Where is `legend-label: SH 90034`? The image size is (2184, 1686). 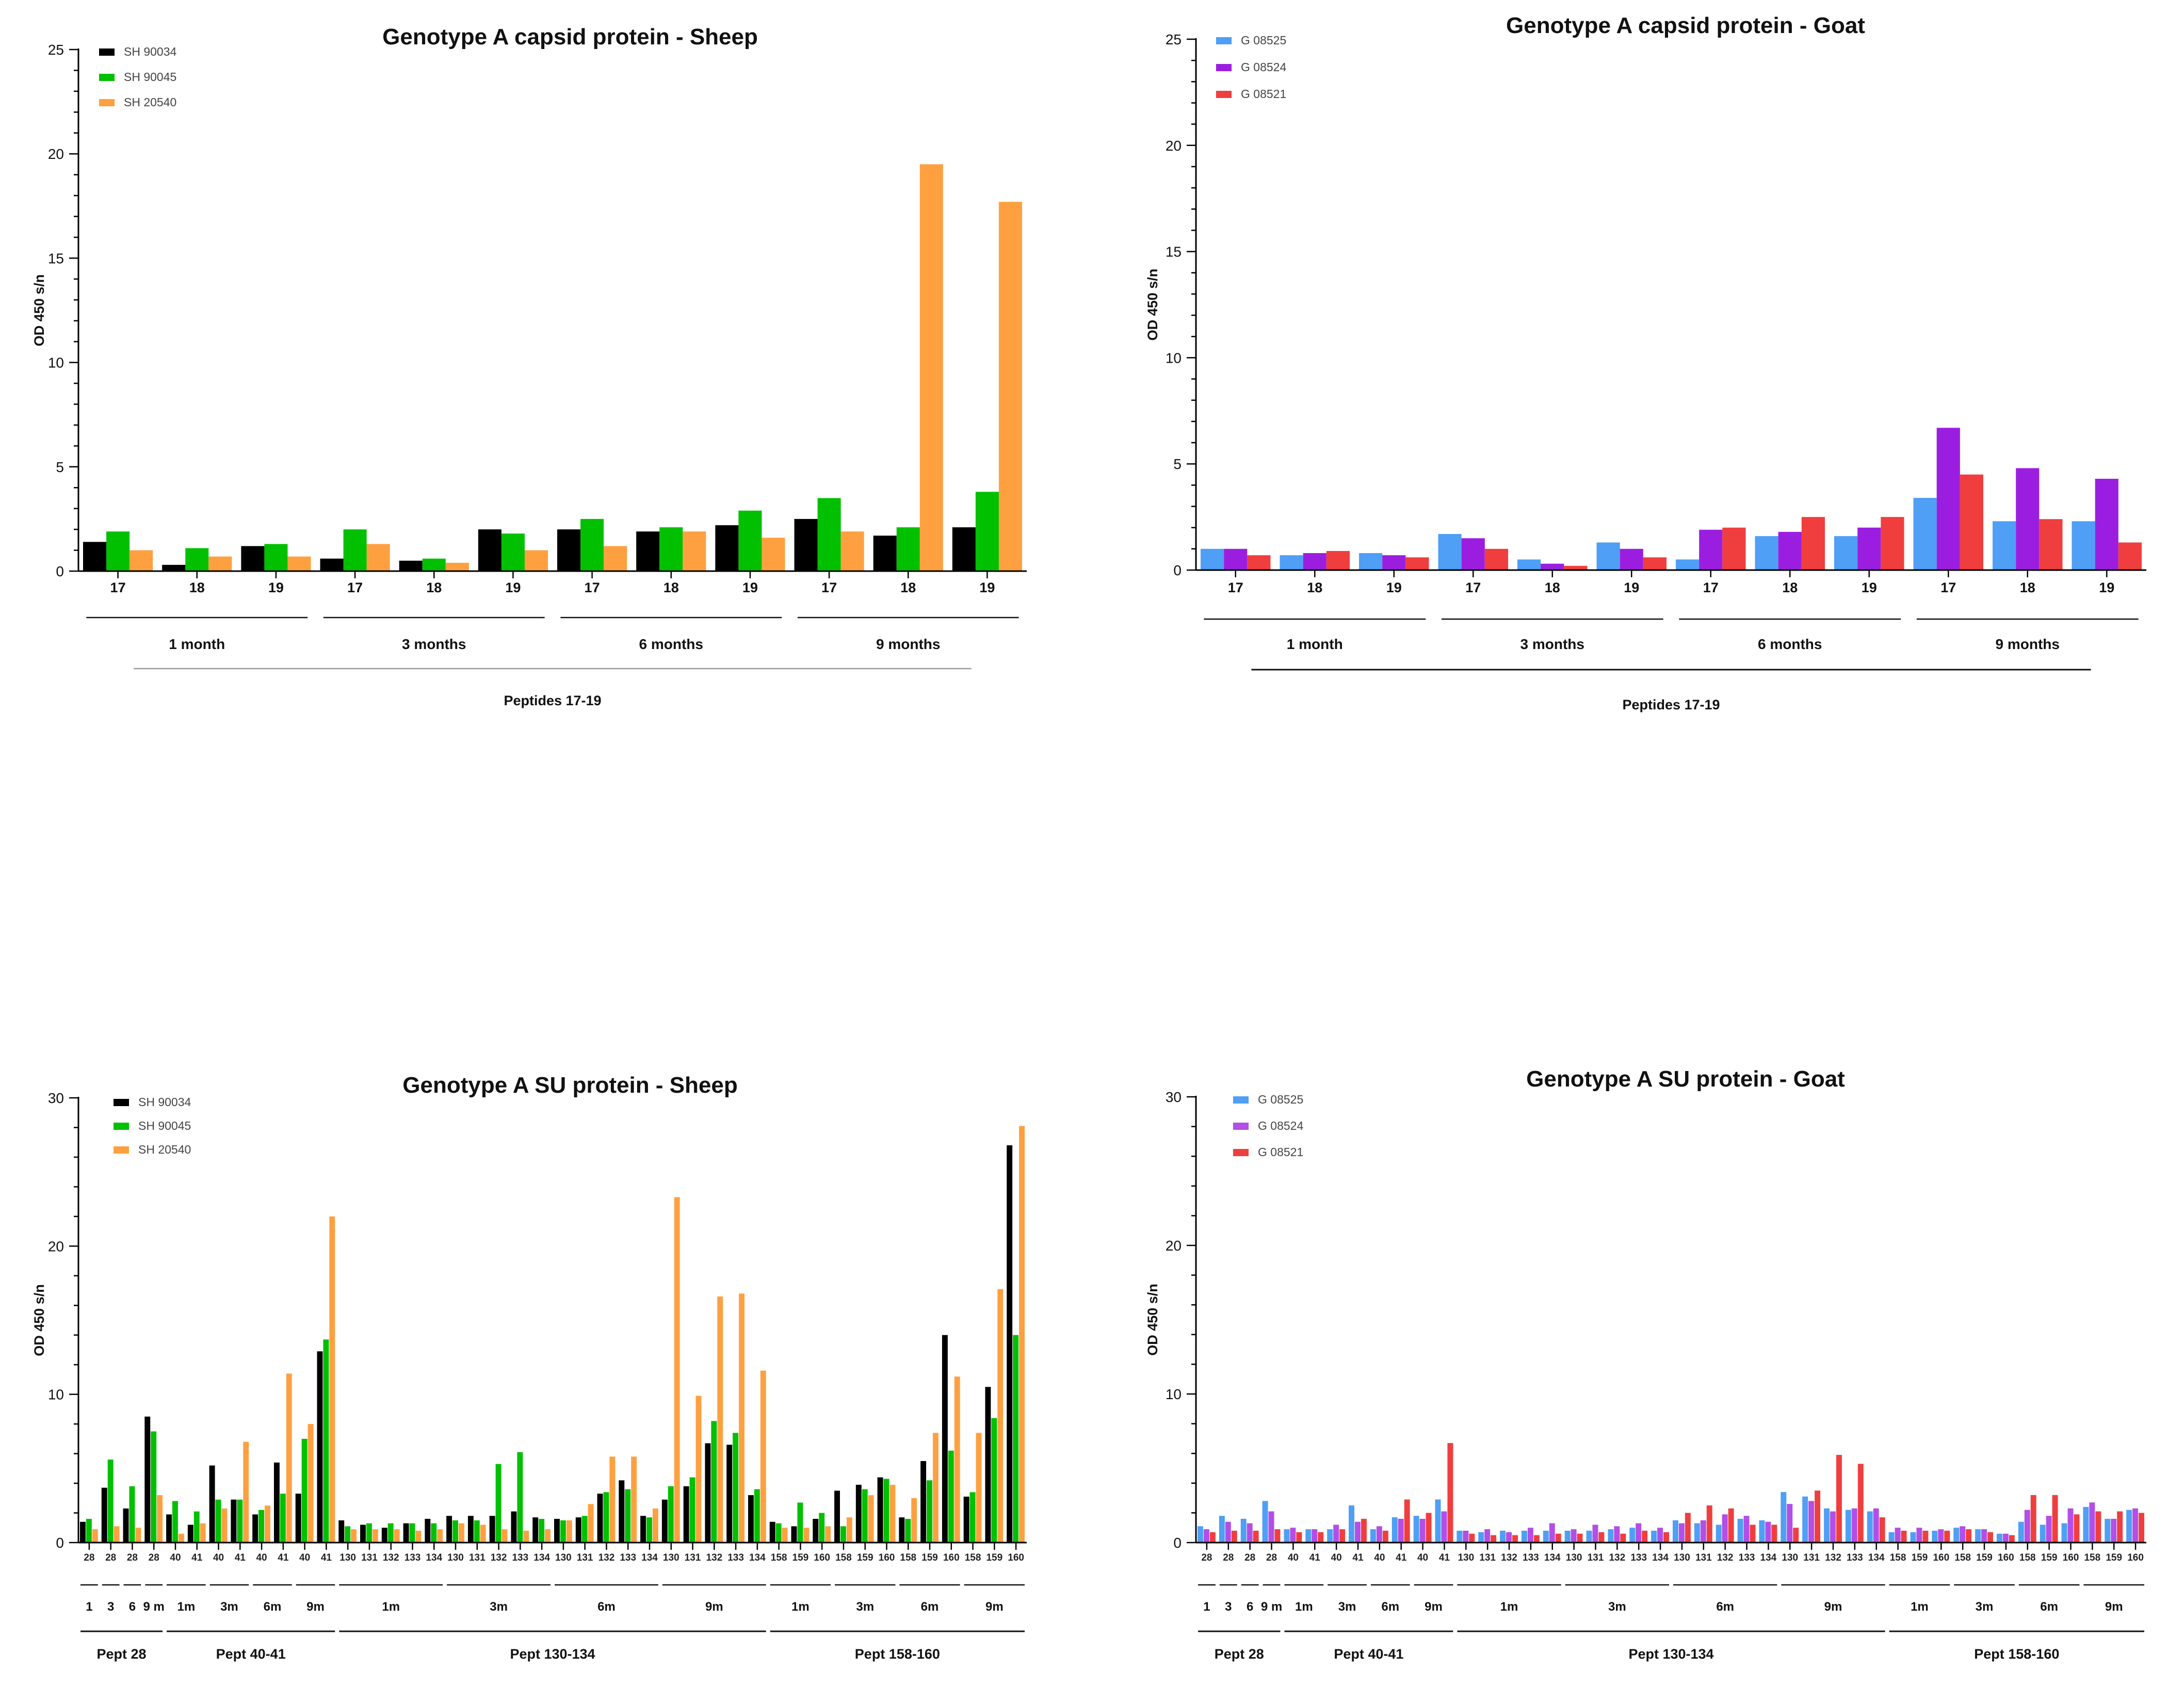 legend-label: SH 90034 is located at coordinates (164, 1102).